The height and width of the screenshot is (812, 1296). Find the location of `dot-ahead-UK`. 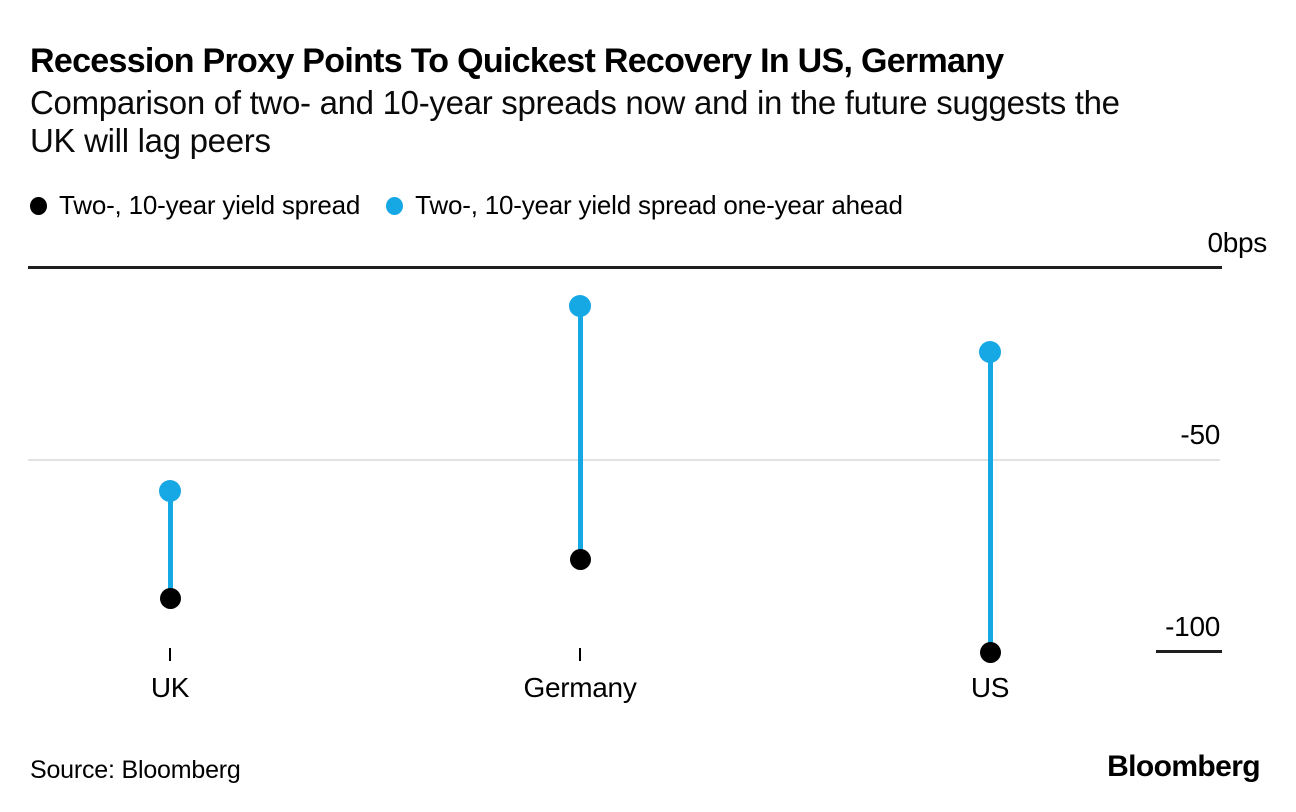

dot-ahead-UK is located at coordinates (170, 490).